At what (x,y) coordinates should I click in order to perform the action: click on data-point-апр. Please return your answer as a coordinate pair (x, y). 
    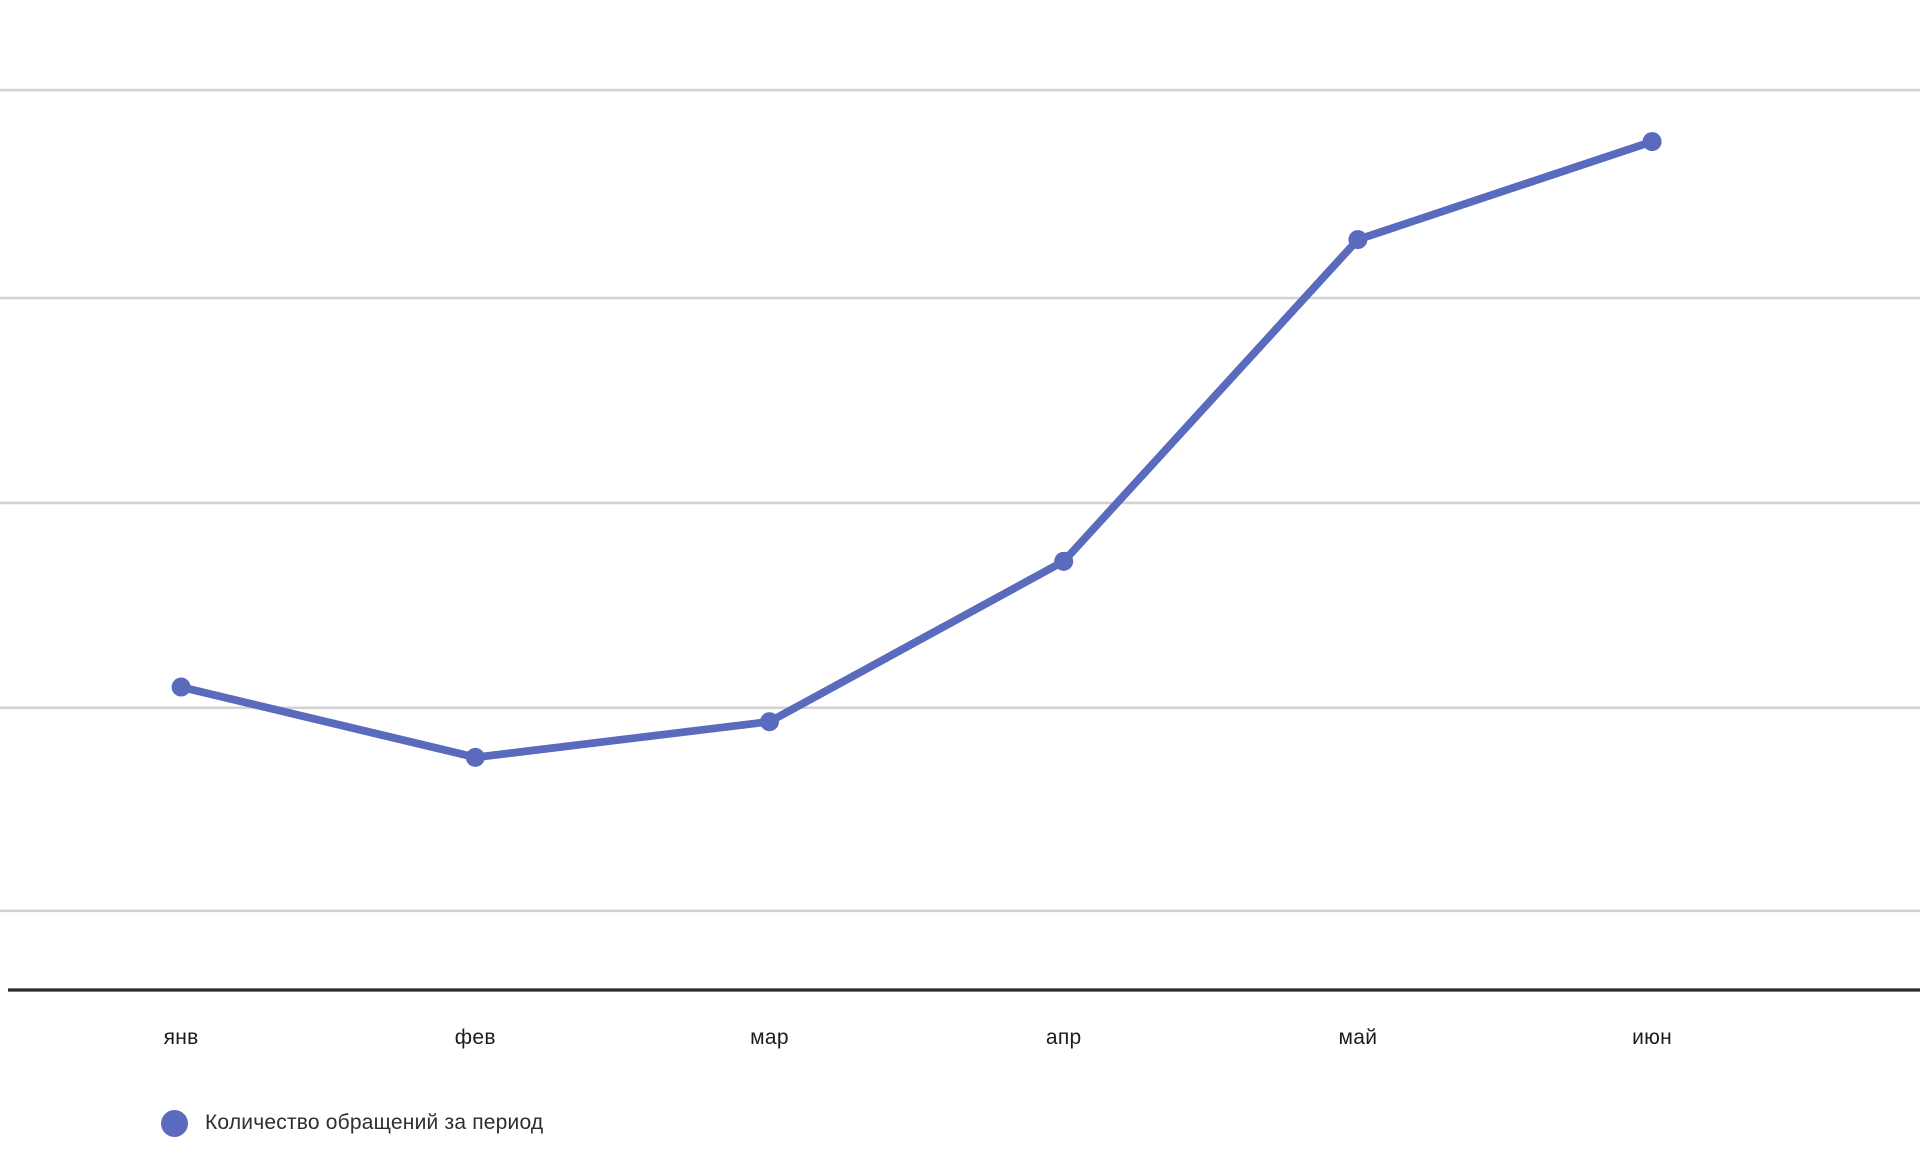
    Looking at the image, I should click on (1064, 561).